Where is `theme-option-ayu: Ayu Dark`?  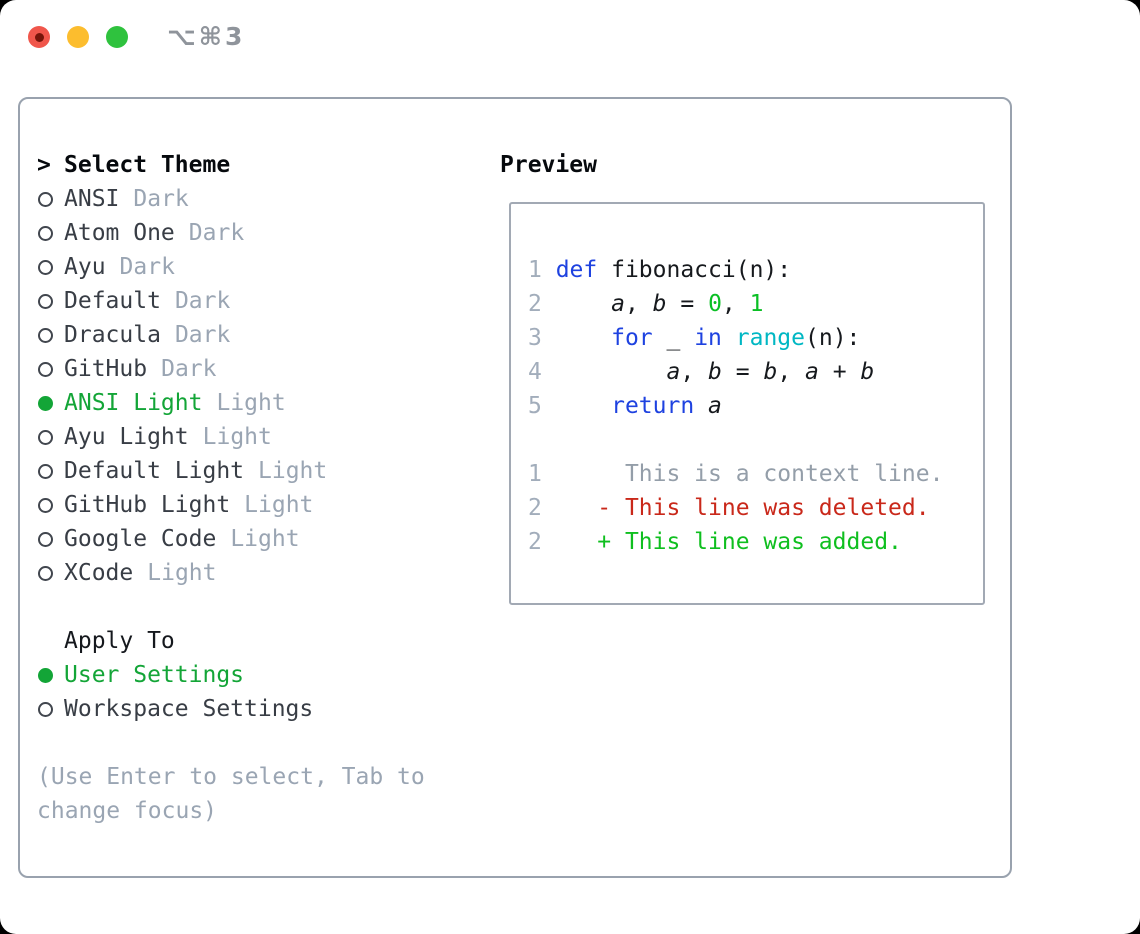
theme-option-ayu: Ayu Dark is located at coordinates (250, 267).